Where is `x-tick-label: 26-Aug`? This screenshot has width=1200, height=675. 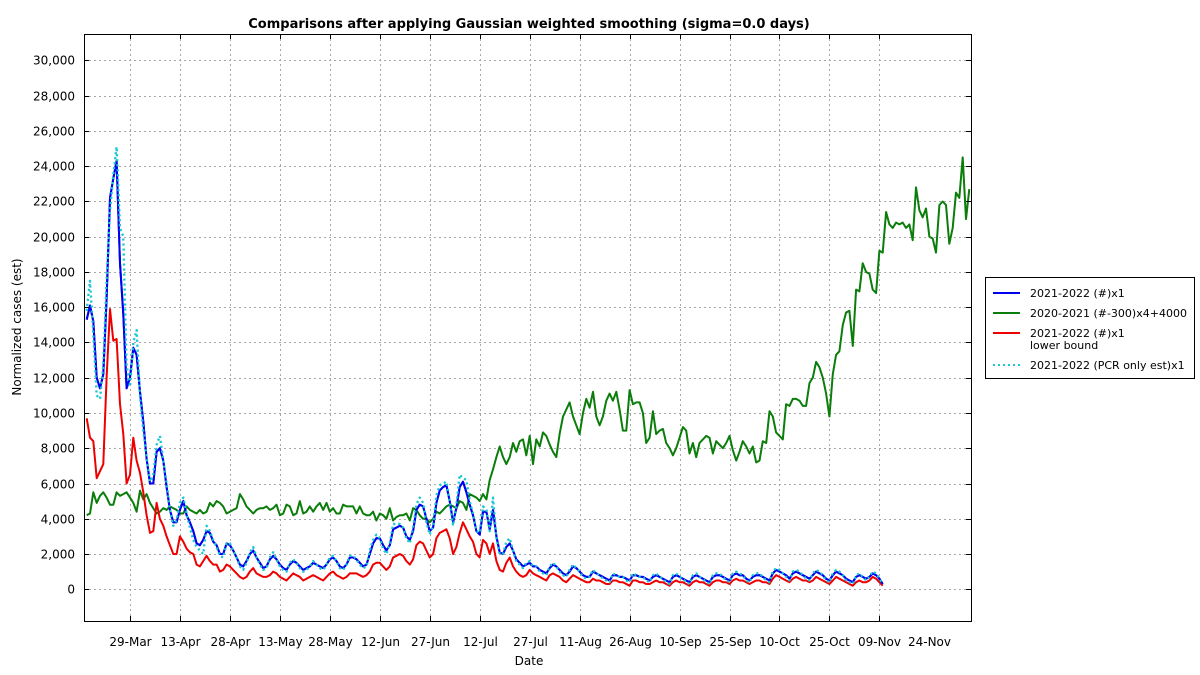
x-tick-label: 26-Aug is located at coordinates (630, 642).